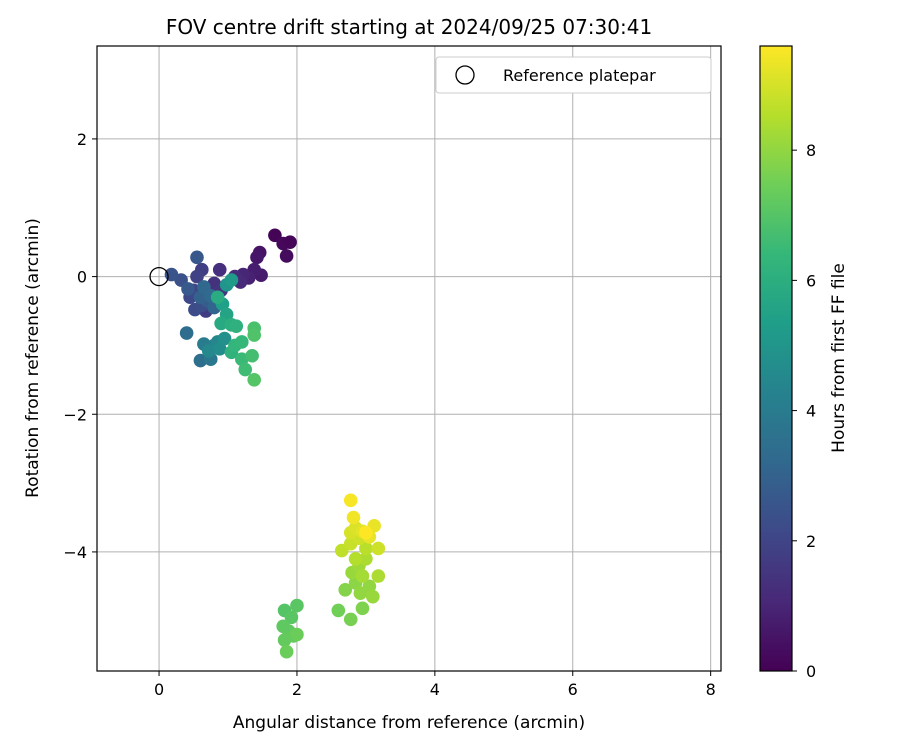 The height and width of the screenshot is (750, 900). Describe the element at coordinates (573, 689) in the screenshot. I see `x-tick-label: 6` at that location.